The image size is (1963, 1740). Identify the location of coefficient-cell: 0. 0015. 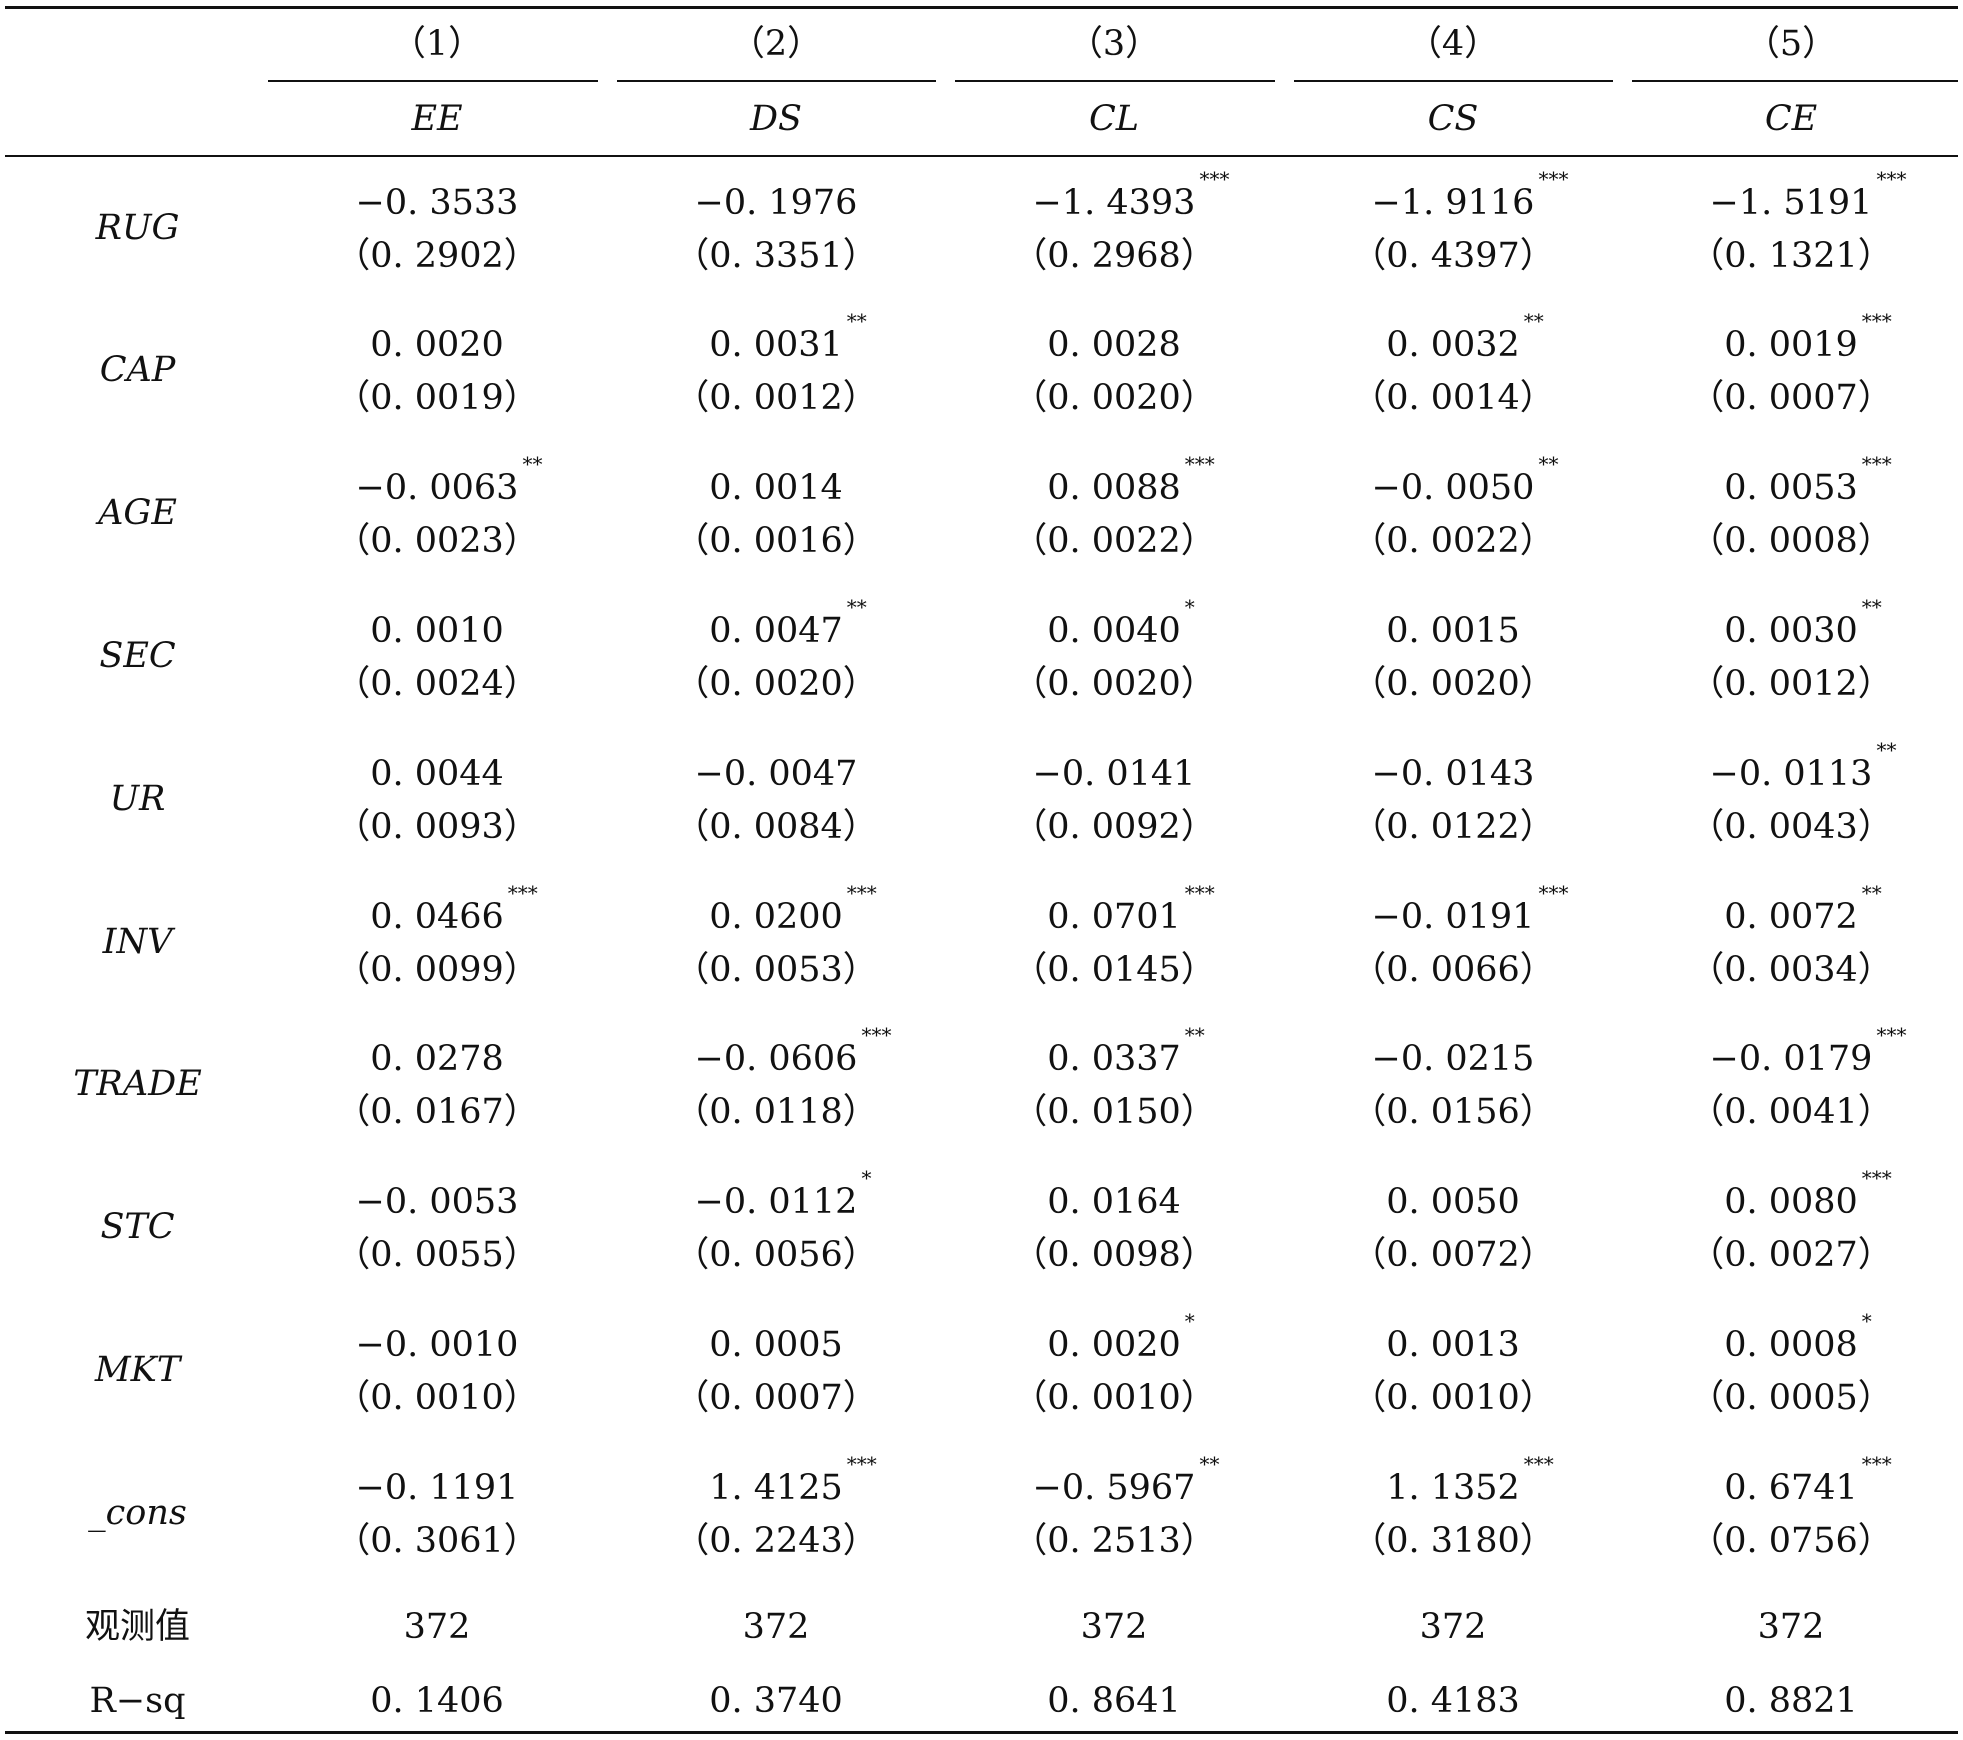
(1453, 631).